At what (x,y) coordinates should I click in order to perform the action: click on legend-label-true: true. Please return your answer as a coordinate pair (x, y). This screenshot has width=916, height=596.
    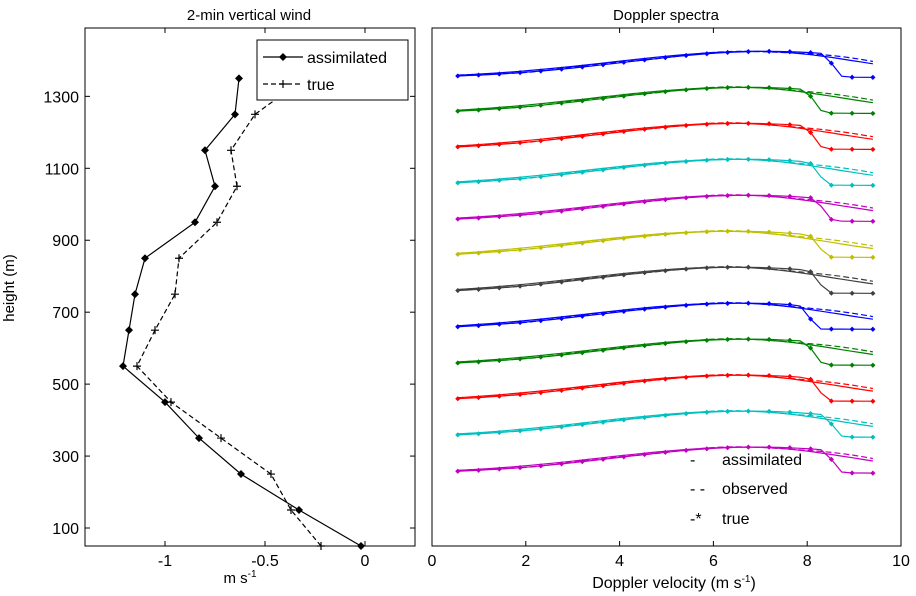
    Looking at the image, I should click on (321, 85).